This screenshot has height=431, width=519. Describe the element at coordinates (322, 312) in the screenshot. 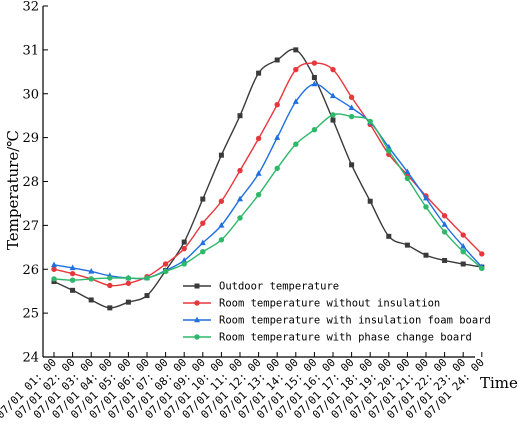

I see `legend-background` at that location.